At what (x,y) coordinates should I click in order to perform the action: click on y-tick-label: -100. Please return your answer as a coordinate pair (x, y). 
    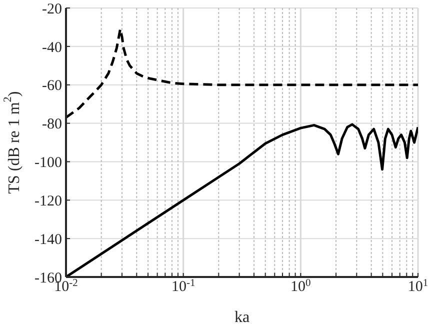
    Looking at the image, I should click on (48, 163).